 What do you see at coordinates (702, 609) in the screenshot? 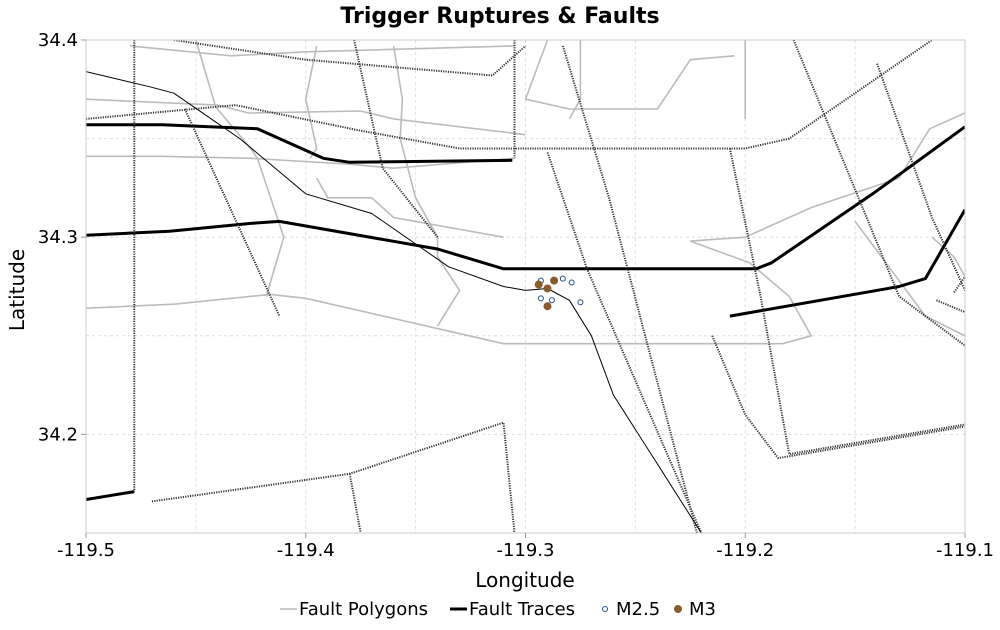
I see `legend-label-m3: M3` at bounding box center [702, 609].